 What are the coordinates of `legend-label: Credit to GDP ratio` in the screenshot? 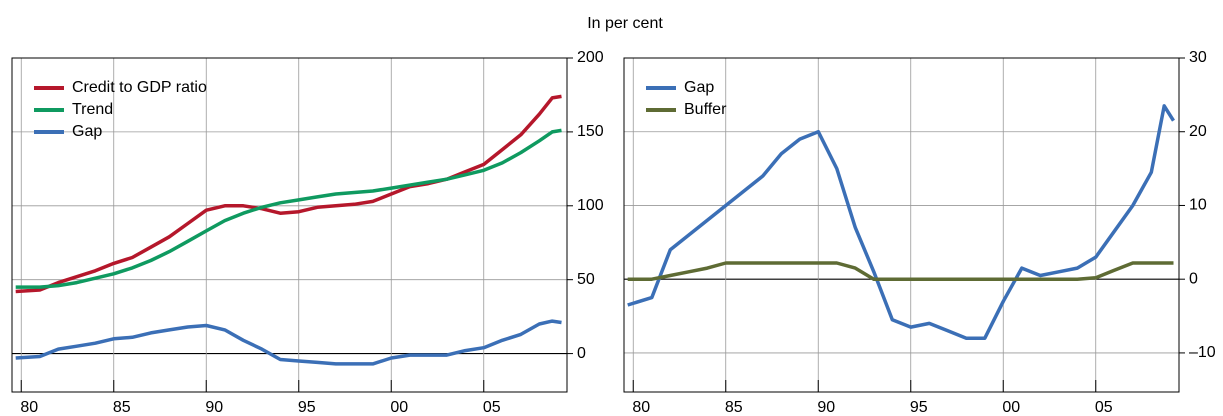 It's located at (139, 87).